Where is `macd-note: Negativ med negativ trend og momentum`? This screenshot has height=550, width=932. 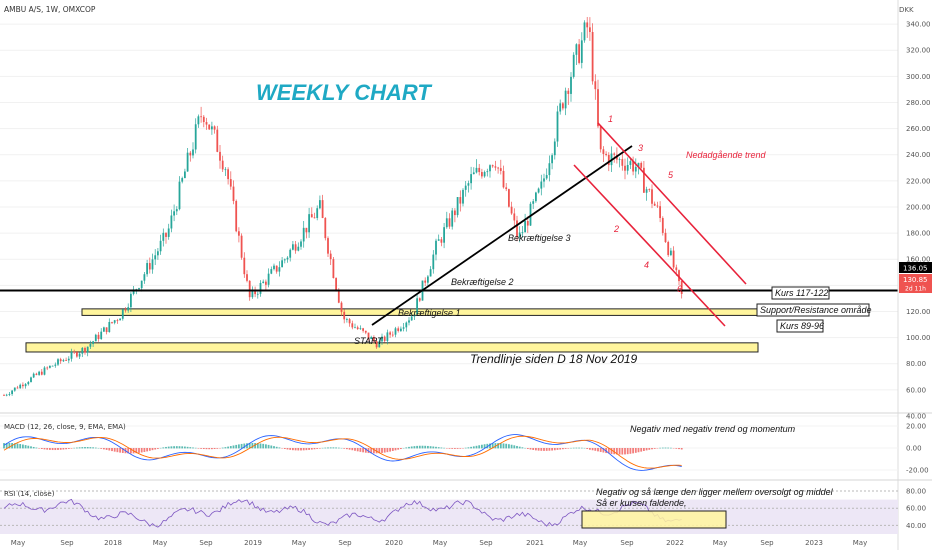
macd-note: Negativ med negativ trend og momentum is located at coordinates (713, 429).